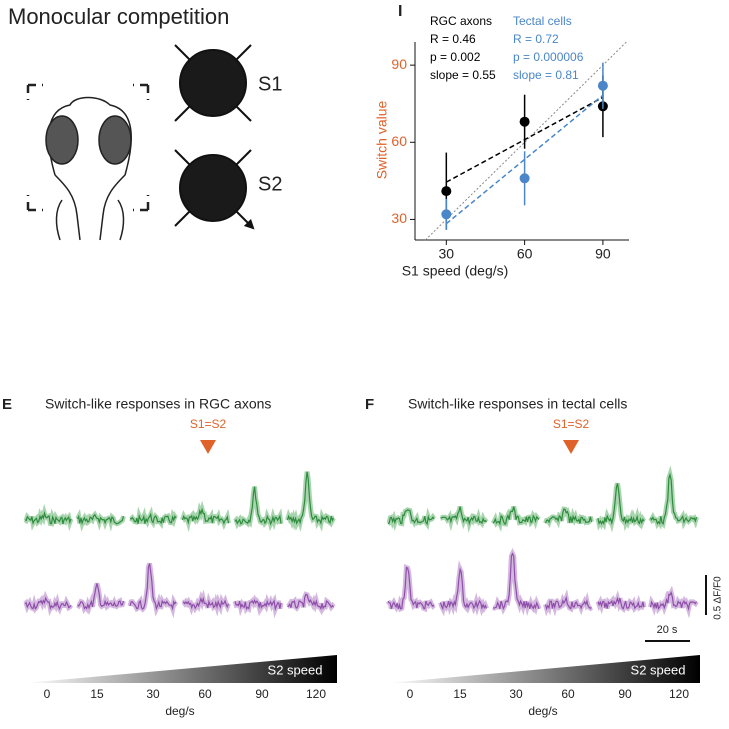 The height and width of the screenshot is (729, 729). What do you see at coordinates (369, 404) in the screenshot?
I see `panel-label: F` at bounding box center [369, 404].